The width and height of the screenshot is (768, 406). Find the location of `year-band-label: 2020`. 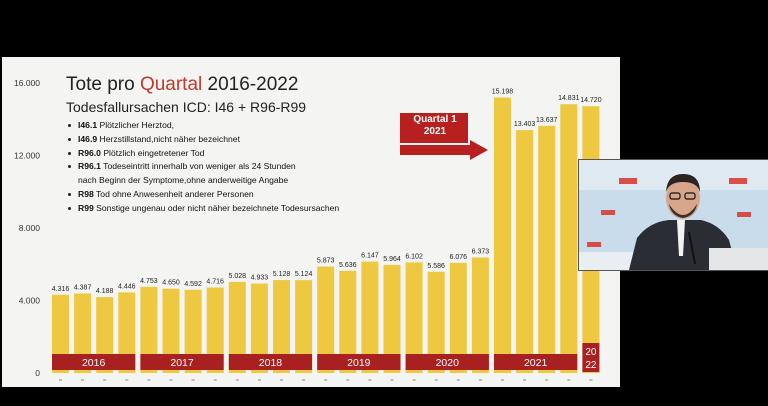

year-band-label: 2020 is located at coordinates (448, 363).